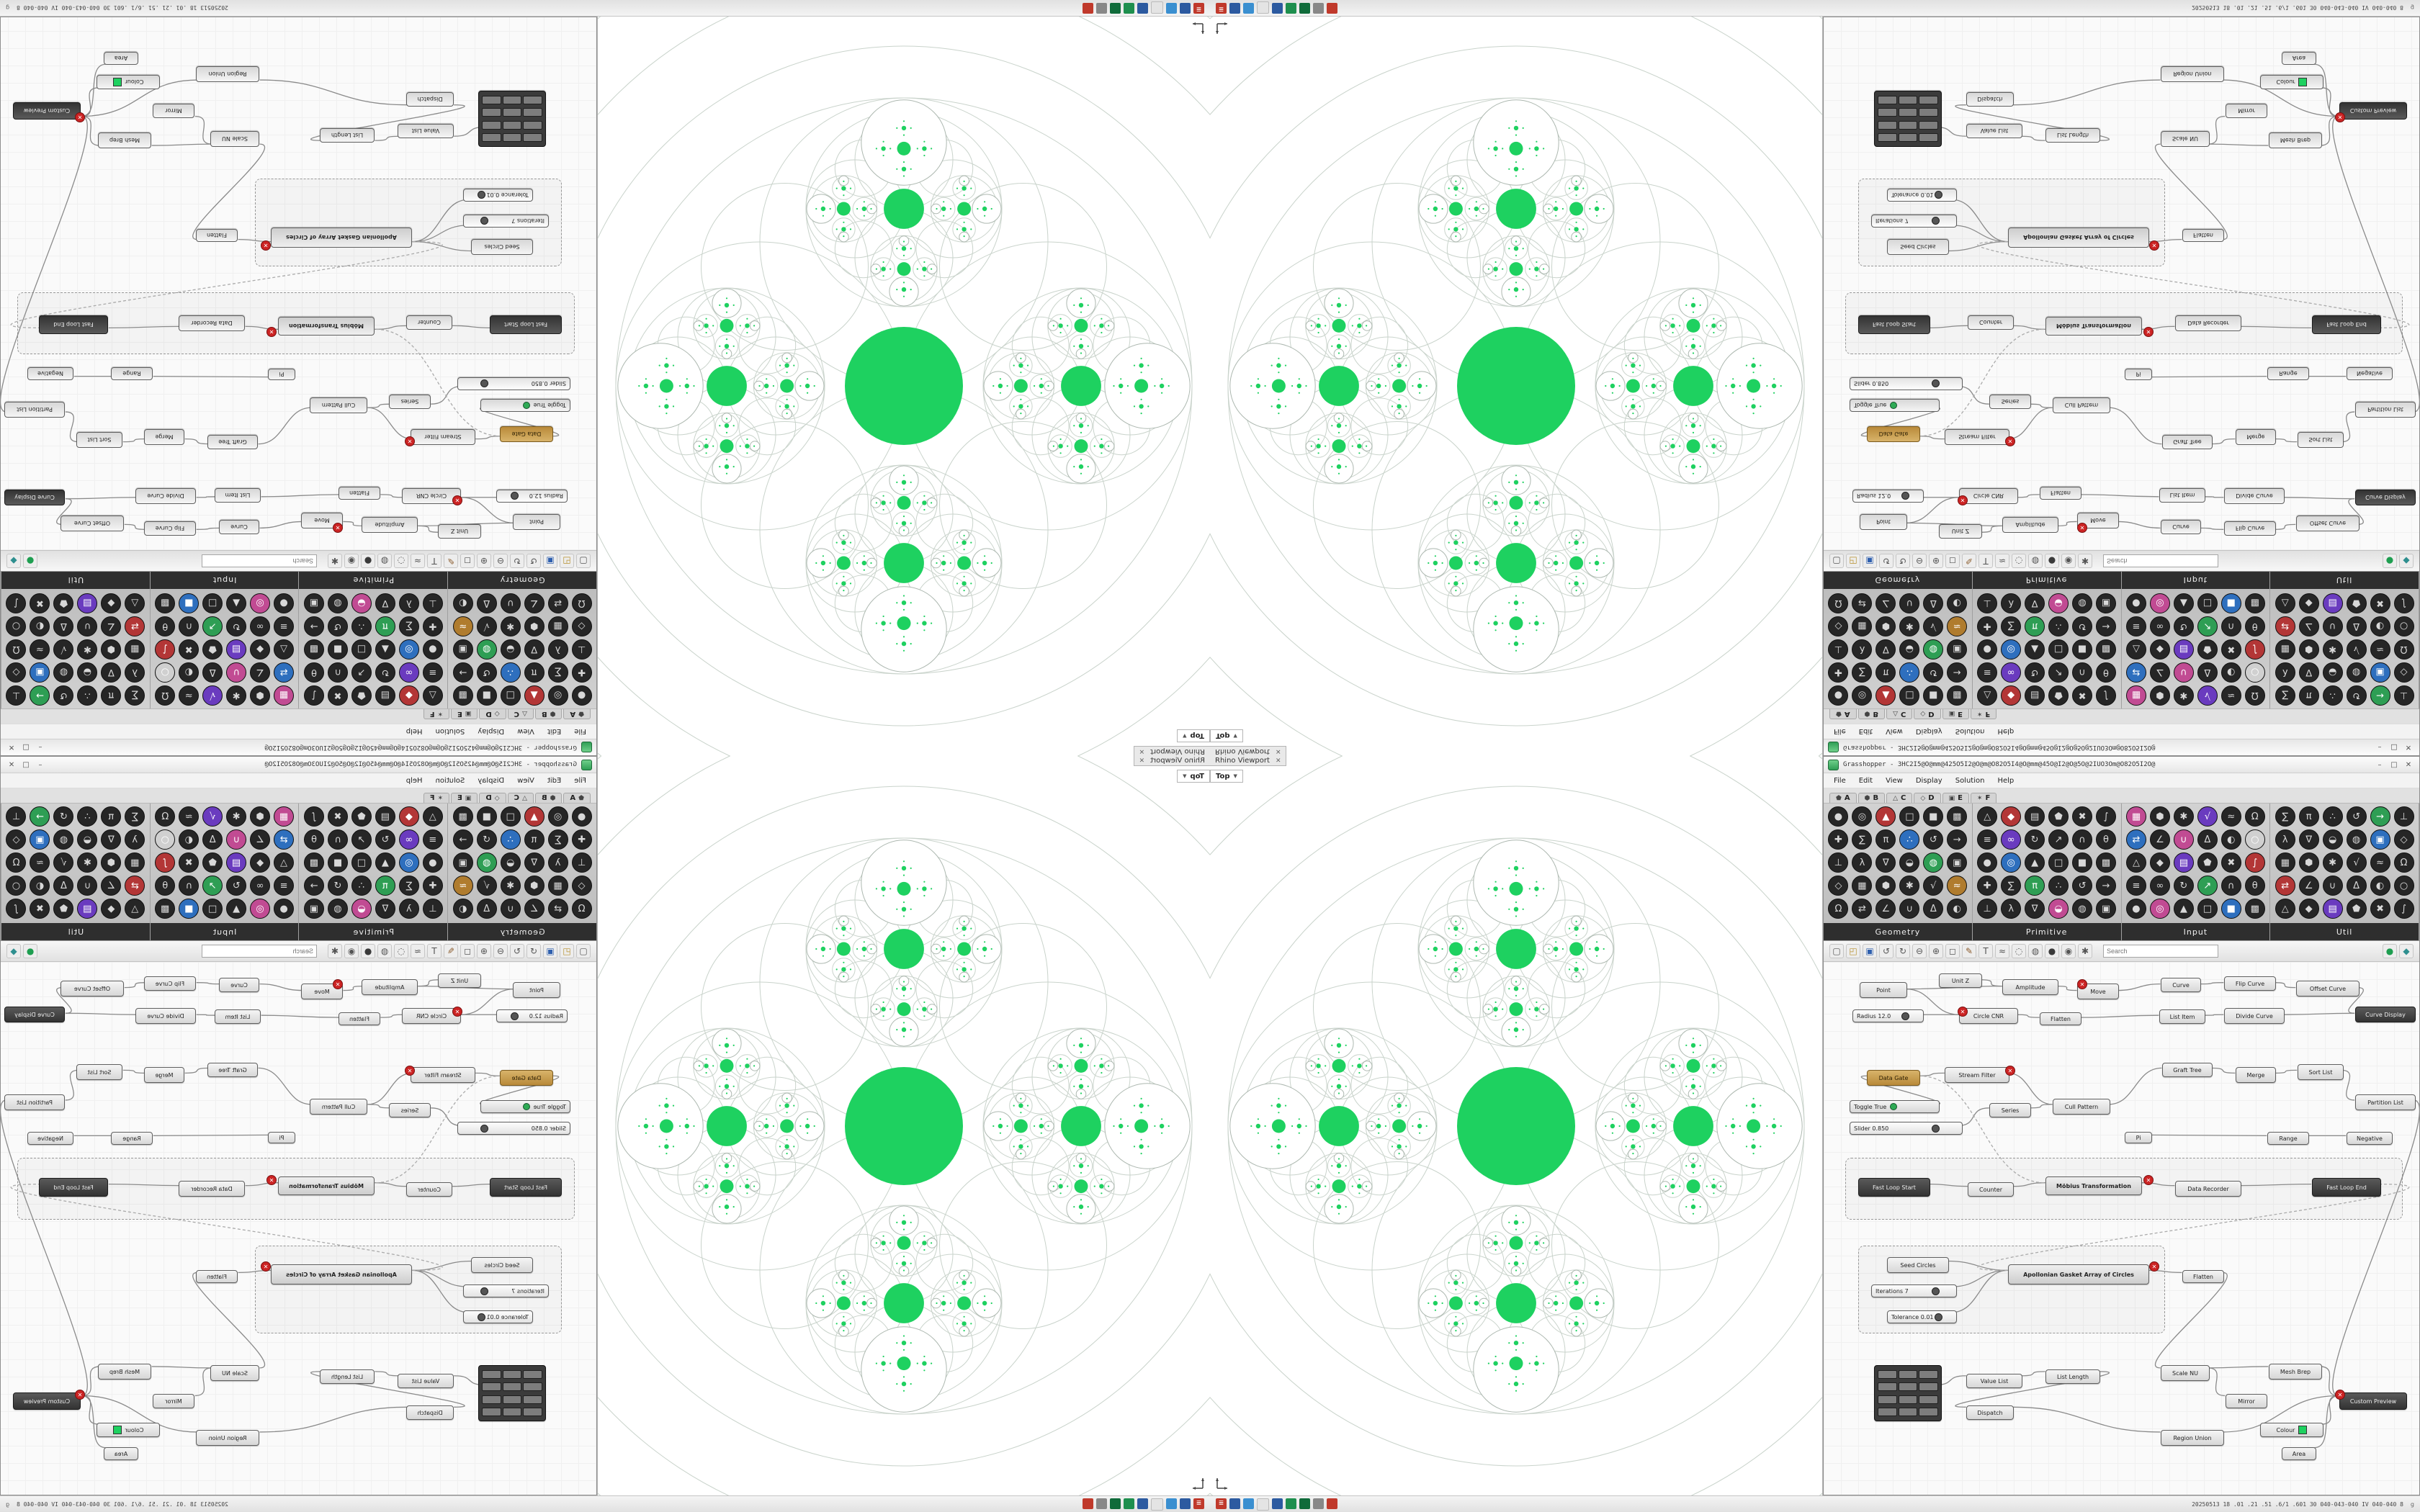 This screenshot has width=2420, height=1512. Describe the element at coordinates (2185, 1373) in the screenshot. I see `node-scale-nu: Scale NU` at that location.